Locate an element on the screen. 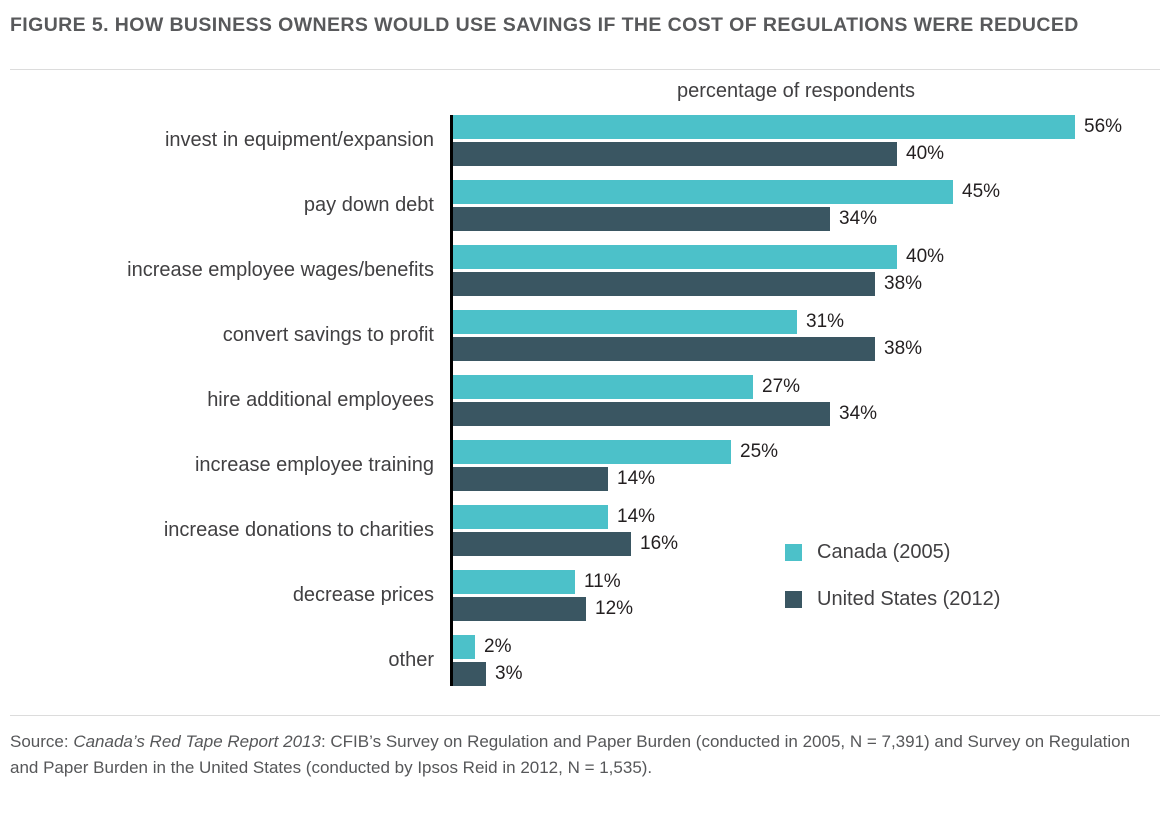 The height and width of the screenshot is (819, 1170). bar-value-label: 11% is located at coordinates (602, 581).